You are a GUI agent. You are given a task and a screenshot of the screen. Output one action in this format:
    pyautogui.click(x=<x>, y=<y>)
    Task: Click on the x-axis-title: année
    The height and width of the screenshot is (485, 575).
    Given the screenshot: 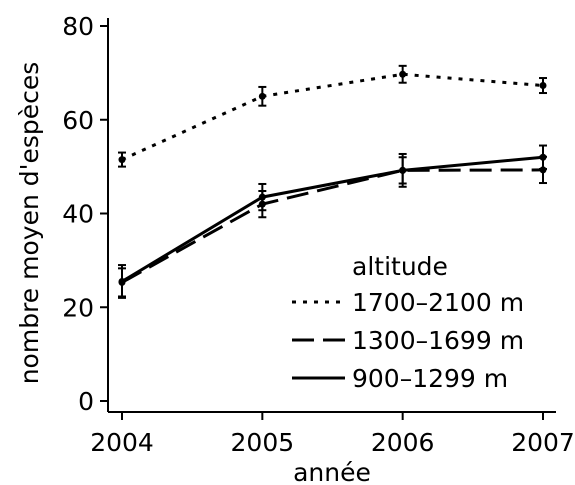 What is the action you would take?
    pyautogui.click(x=332, y=471)
    